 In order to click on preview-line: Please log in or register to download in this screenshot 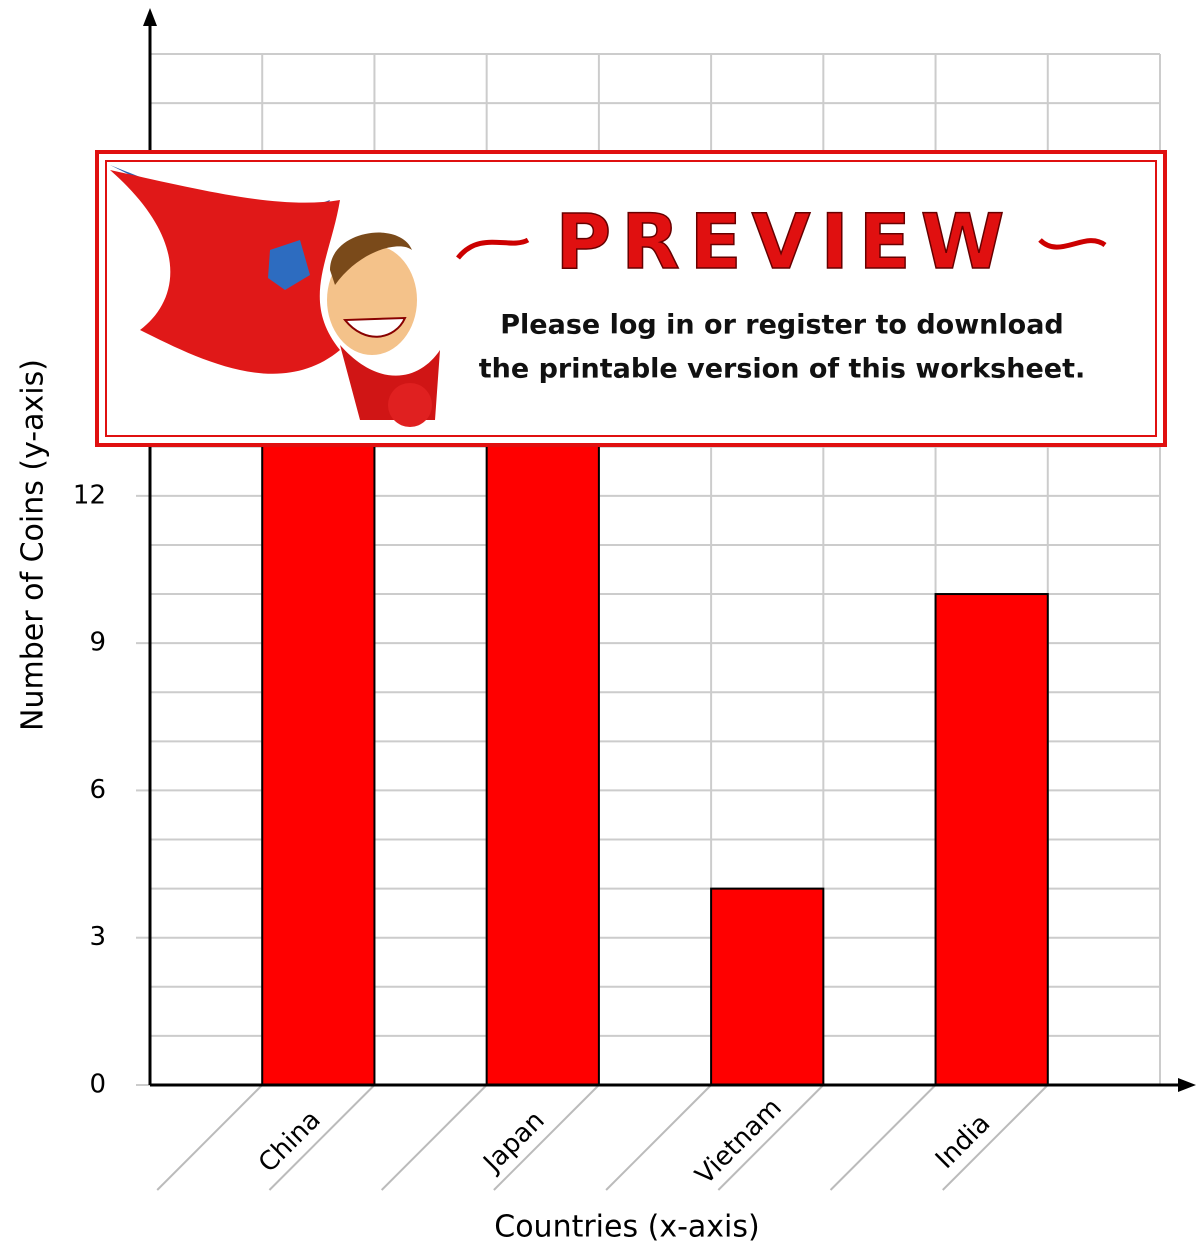, I will do `click(782, 325)`.